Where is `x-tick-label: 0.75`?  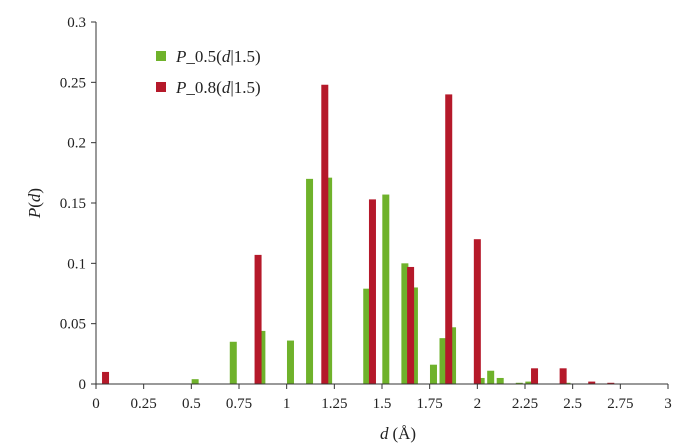
x-tick-label: 0.75 is located at coordinates (239, 404).